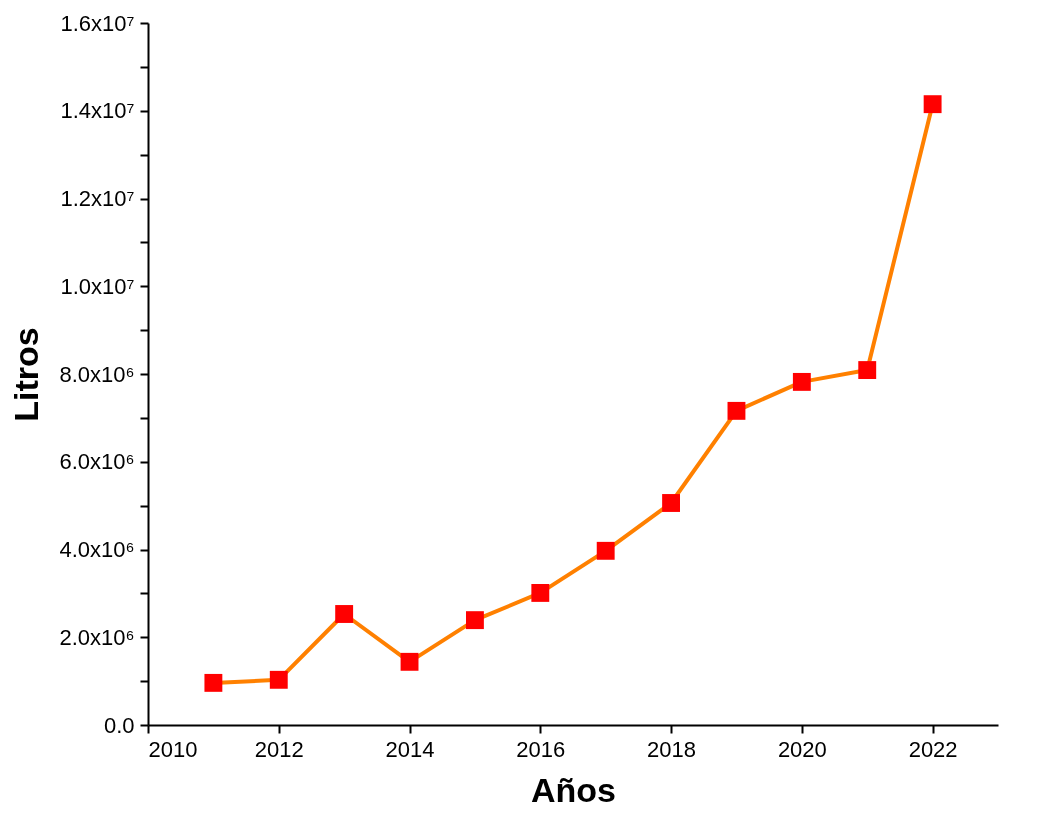  I want to click on x-axis-title: Años, so click(573, 789).